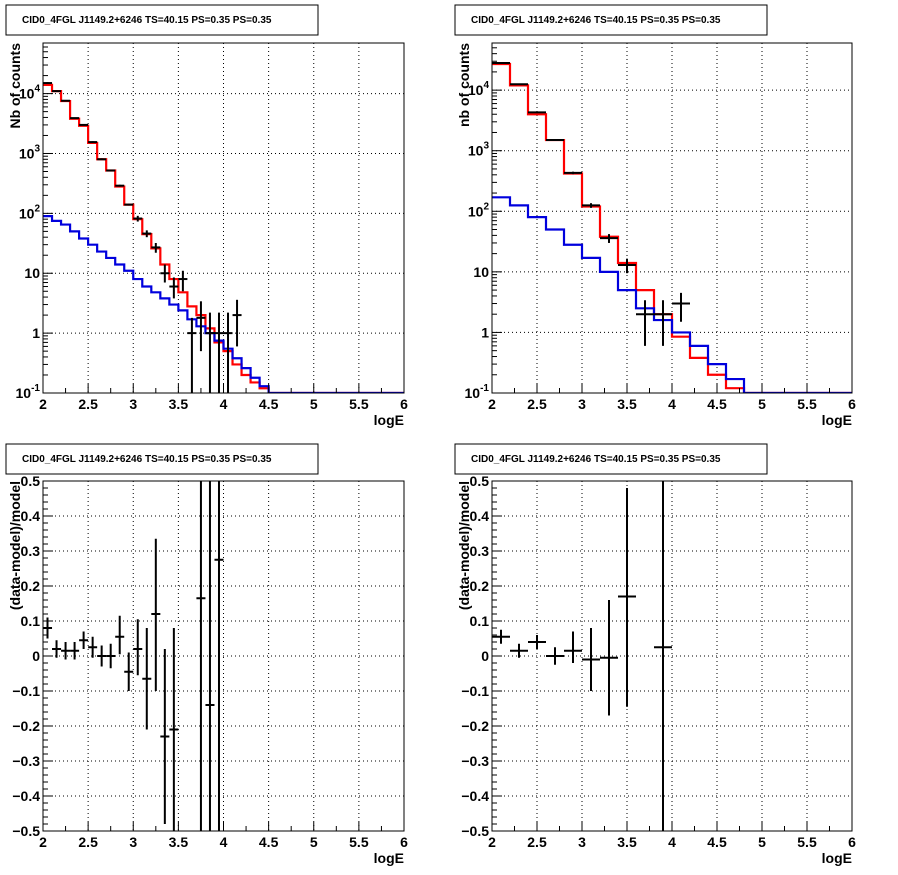 The width and height of the screenshot is (898, 875). Describe the element at coordinates (464, 85) in the screenshot. I see `y-axis-label: nb of counts` at that location.